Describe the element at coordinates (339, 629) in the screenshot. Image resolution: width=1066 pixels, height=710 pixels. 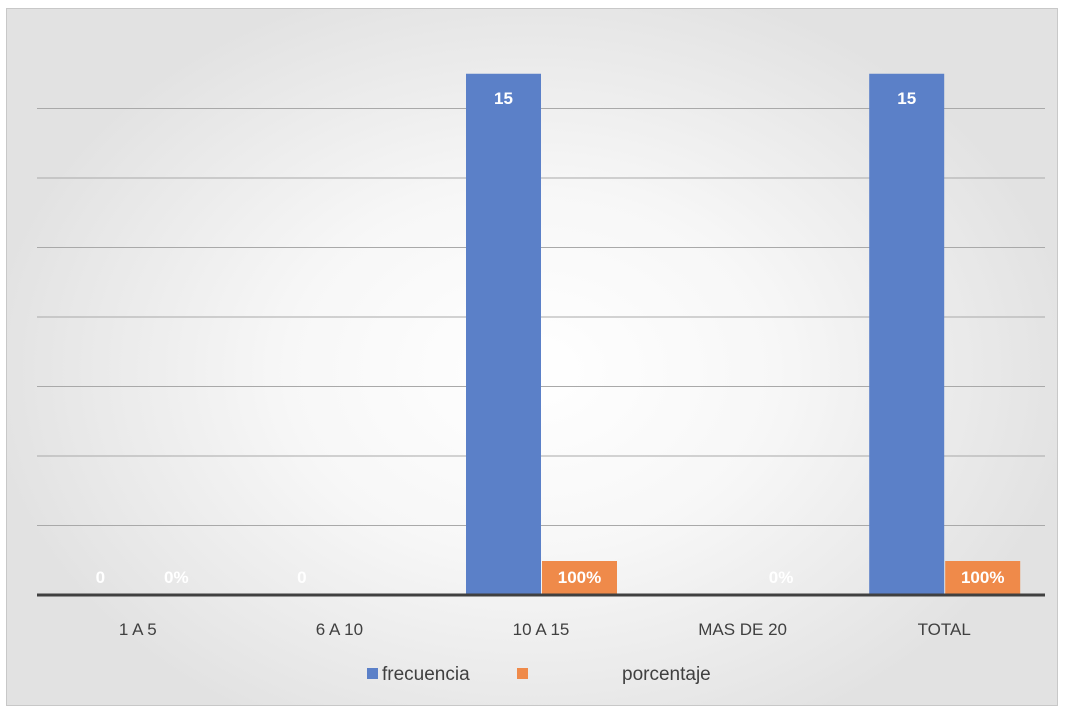
I see `x-tick-label: 6 A 10` at that location.